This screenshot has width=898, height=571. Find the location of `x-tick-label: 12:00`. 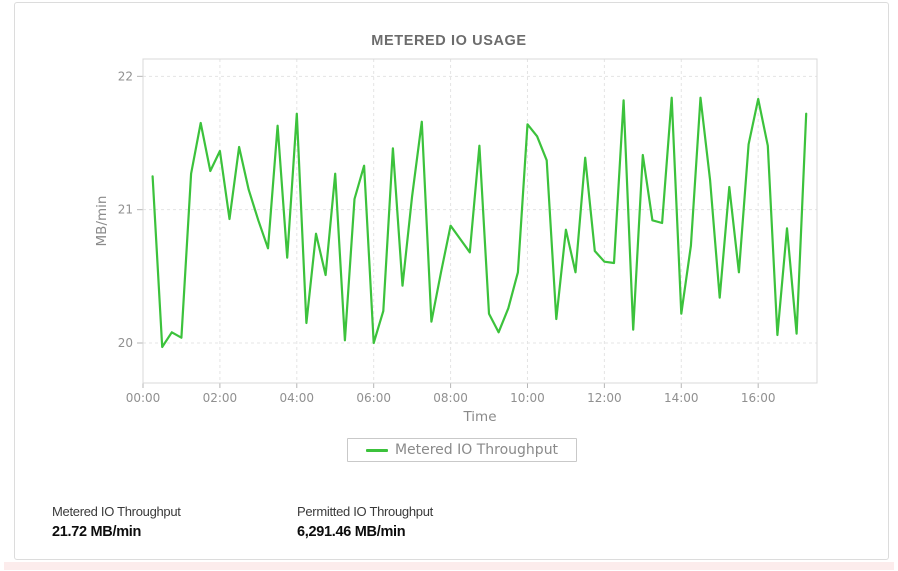

x-tick-label: 12:00 is located at coordinates (604, 398).